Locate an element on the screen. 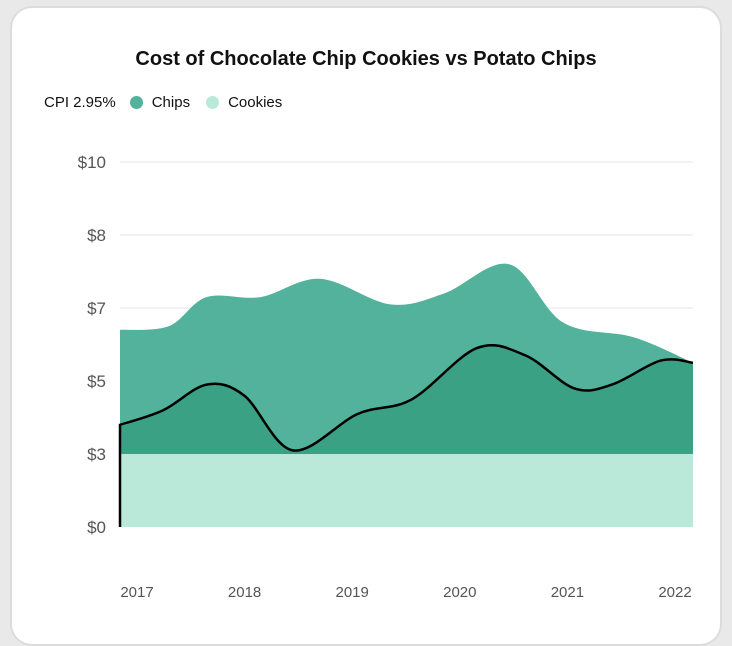 Image resolution: width=732 pixels, height=646 pixels. area-cookies is located at coordinates (406, 490).